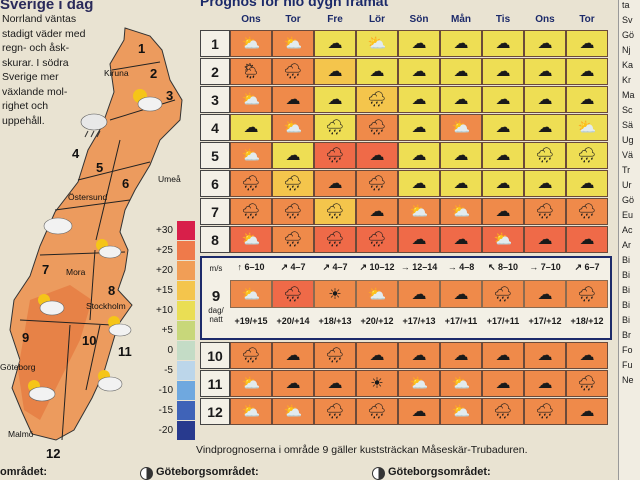  I want to click on region-number: 8, so click(111, 290).